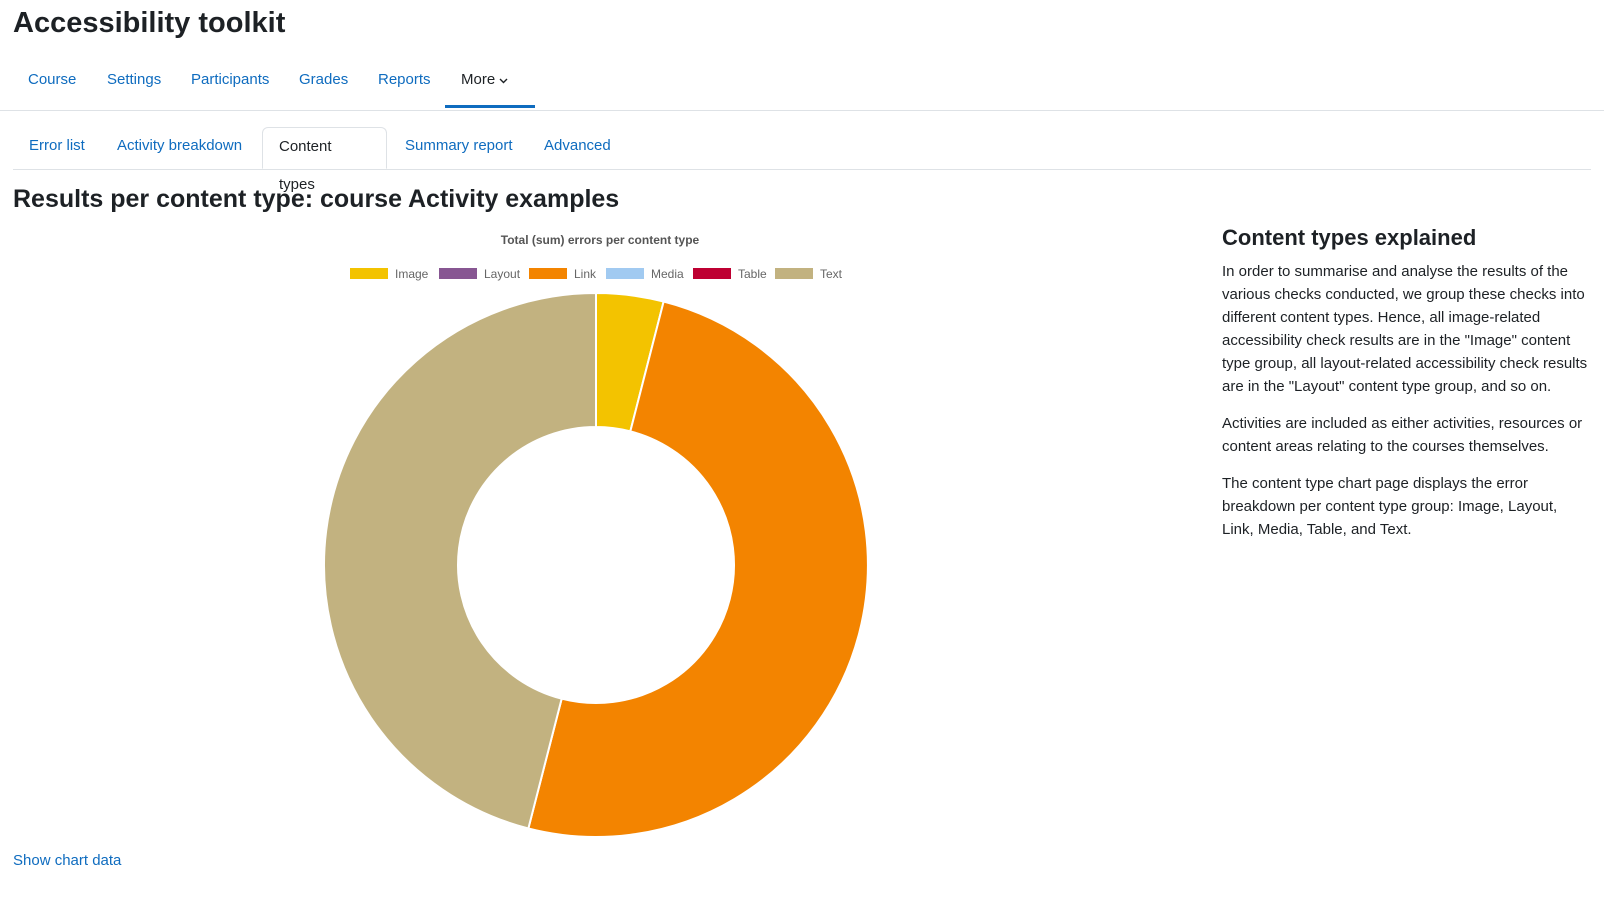 This screenshot has width=1604, height=899. I want to click on legend-swatch-table, so click(712, 274).